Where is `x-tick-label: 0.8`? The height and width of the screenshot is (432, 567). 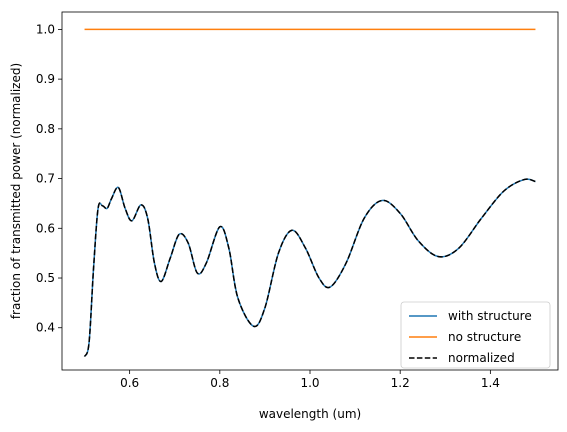 x-tick-label: 0.8 is located at coordinates (219, 383).